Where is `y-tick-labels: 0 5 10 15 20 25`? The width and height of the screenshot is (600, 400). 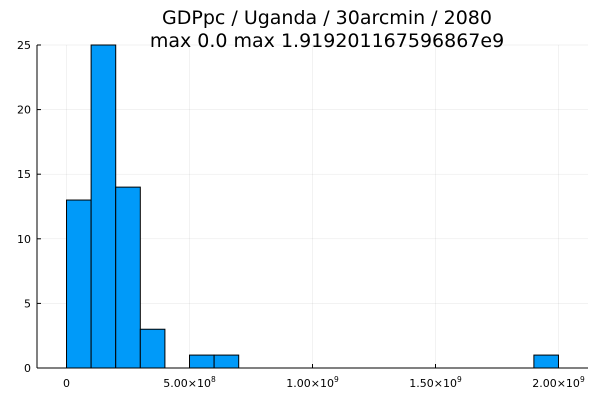
y-tick-labels: 0 5 10 15 20 25 is located at coordinates (24, 207).